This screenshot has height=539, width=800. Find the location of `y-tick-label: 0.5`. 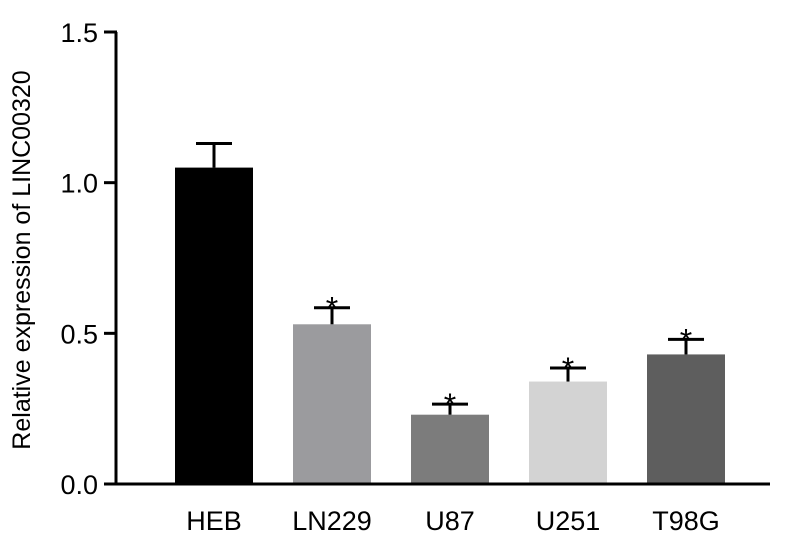

y-tick-label: 0.5 is located at coordinates (79, 334).